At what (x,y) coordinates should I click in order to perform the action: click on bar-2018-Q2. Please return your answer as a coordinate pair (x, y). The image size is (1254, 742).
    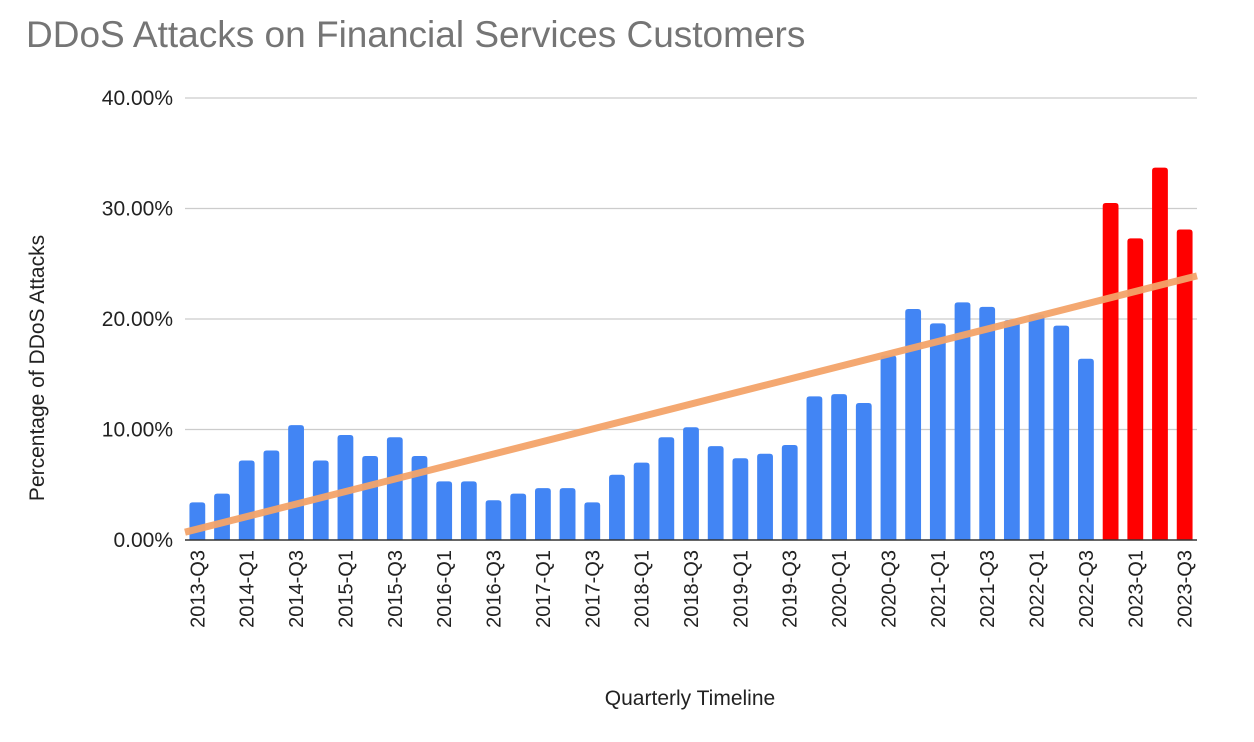
    Looking at the image, I should click on (666, 488).